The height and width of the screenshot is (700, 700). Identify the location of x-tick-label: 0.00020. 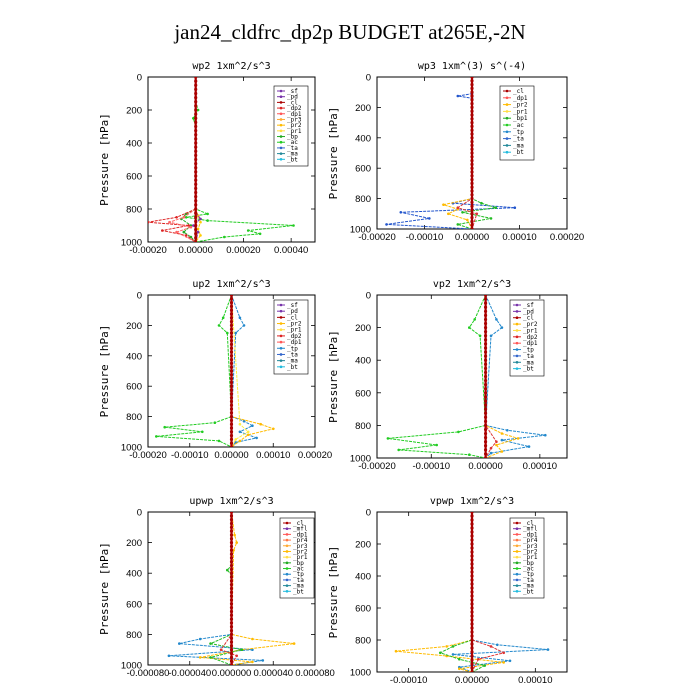
(243, 250).